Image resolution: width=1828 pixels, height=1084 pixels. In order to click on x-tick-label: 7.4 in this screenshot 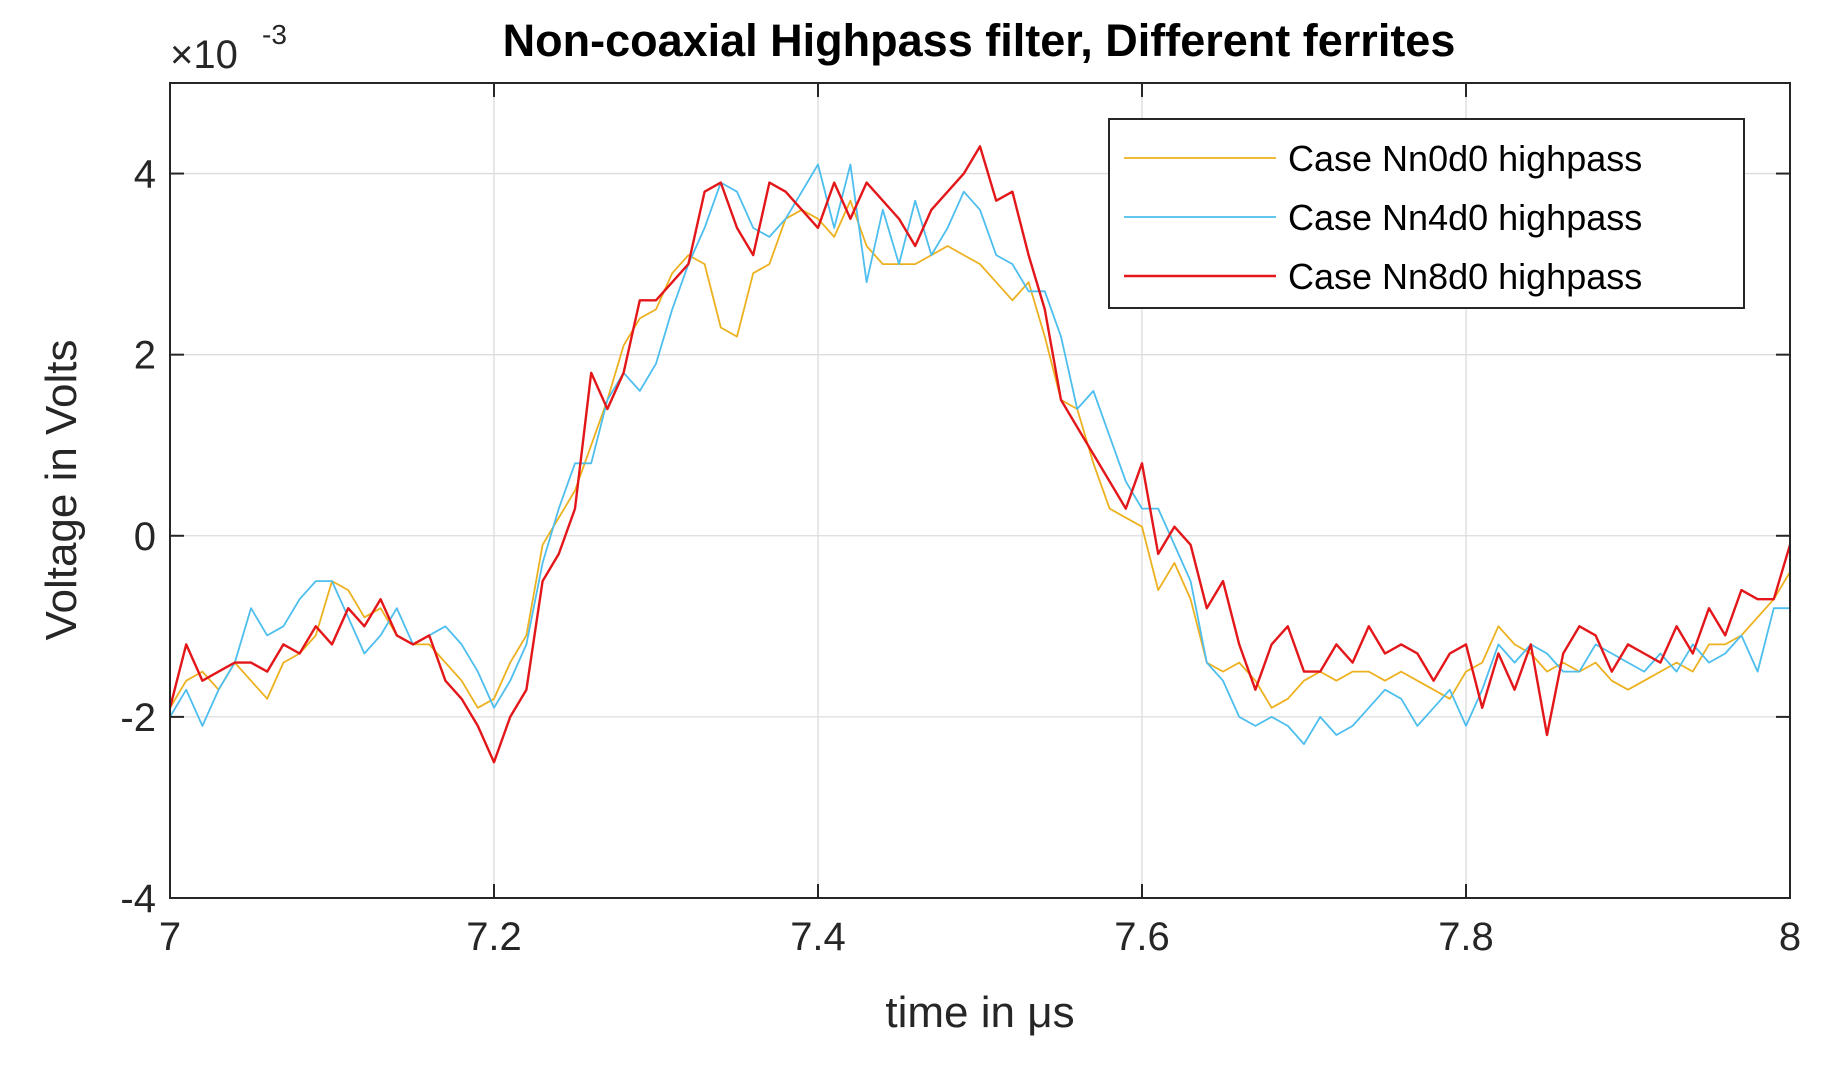, I will do `click(818, 937)`.